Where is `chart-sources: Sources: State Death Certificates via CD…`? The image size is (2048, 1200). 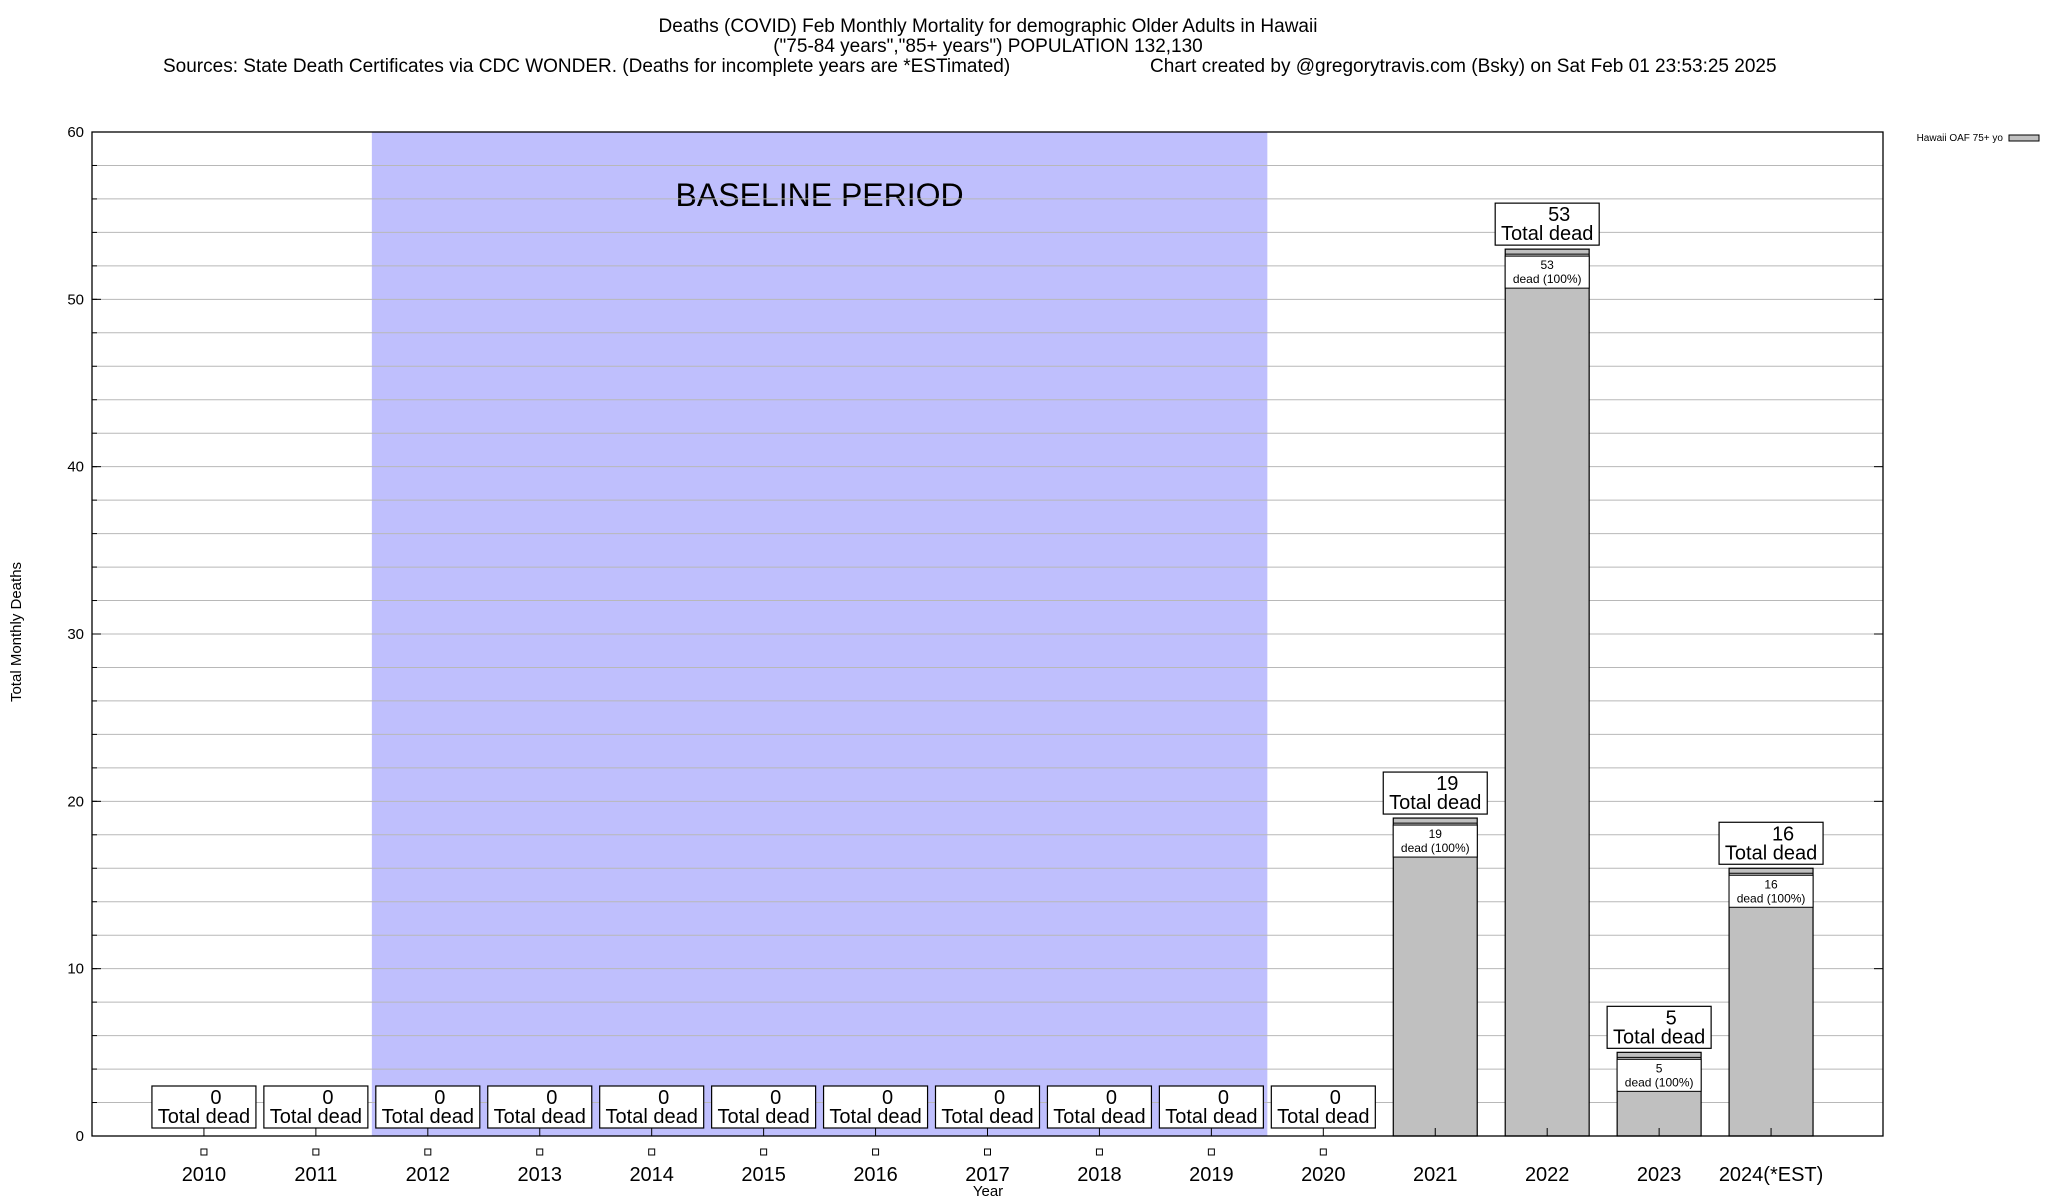
chart-sources: Sources: State Death Certificates via CD… is located at coordinates (586, 66).